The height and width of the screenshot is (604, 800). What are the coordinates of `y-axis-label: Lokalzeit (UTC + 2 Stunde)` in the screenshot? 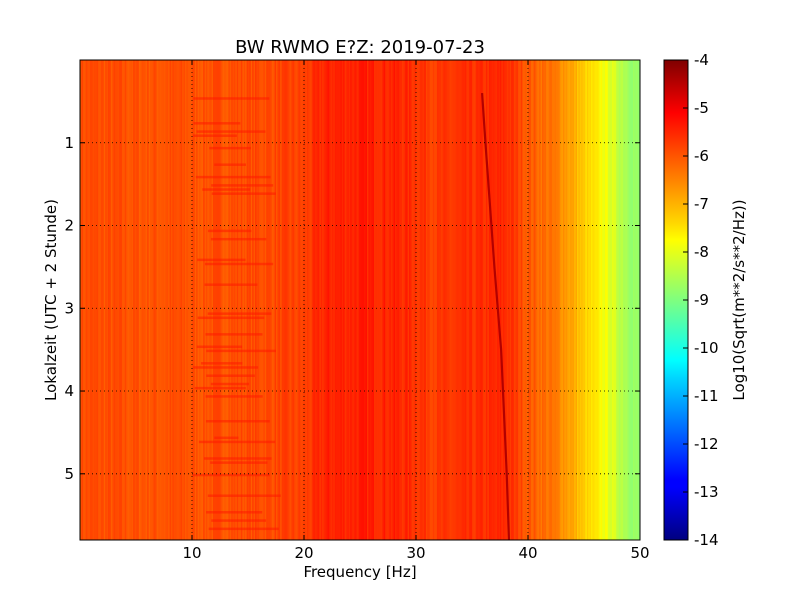 It's located at (51, 300).